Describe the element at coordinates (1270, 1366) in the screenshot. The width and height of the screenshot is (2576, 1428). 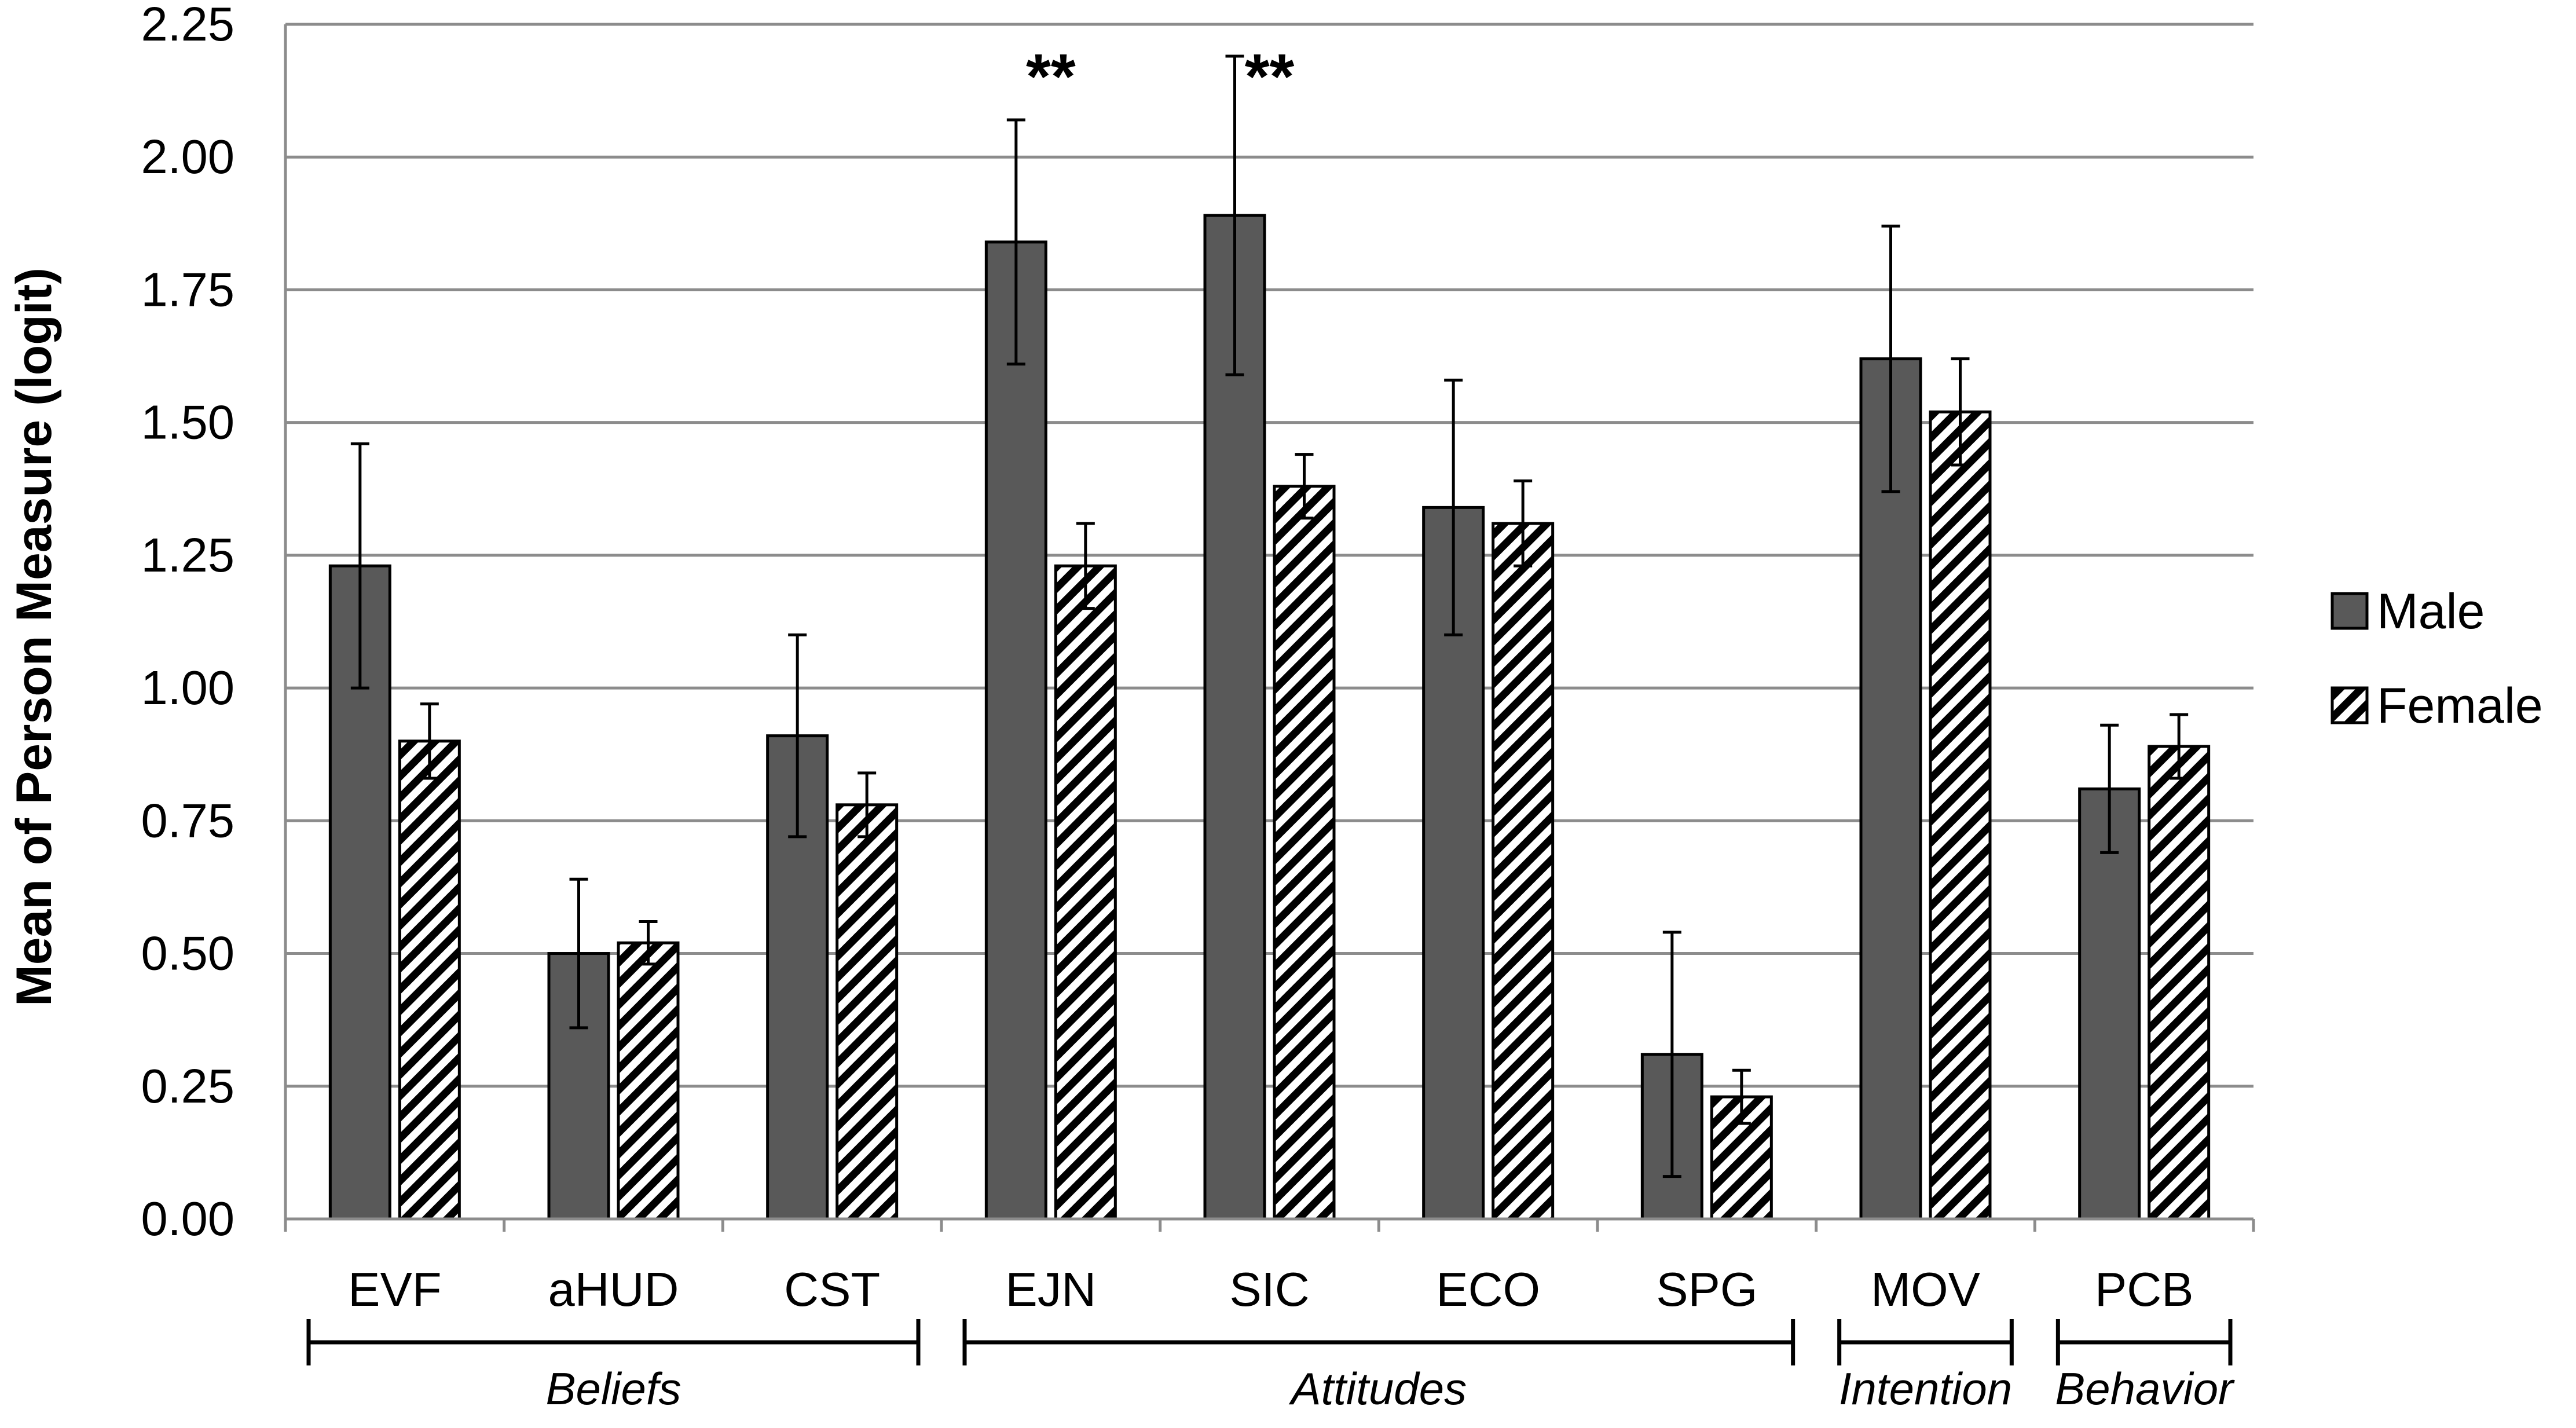
I see `group-brackets: Beliefs Attitudes Intention Behavior` at that location.